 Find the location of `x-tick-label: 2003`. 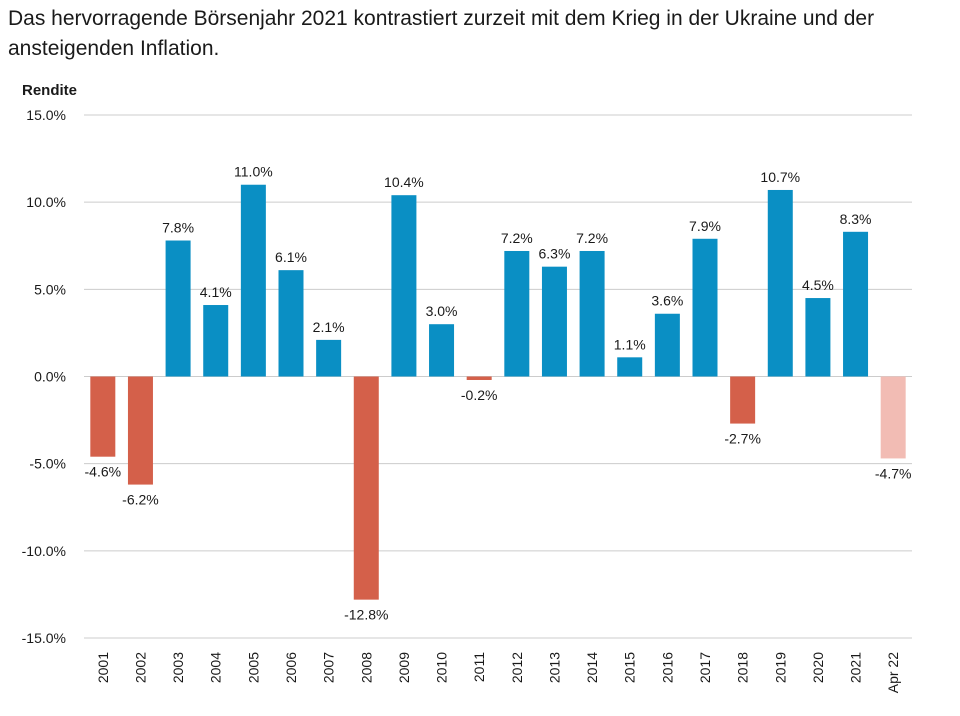

x-tick-label: 2003 is located at coordinates (178, 667).